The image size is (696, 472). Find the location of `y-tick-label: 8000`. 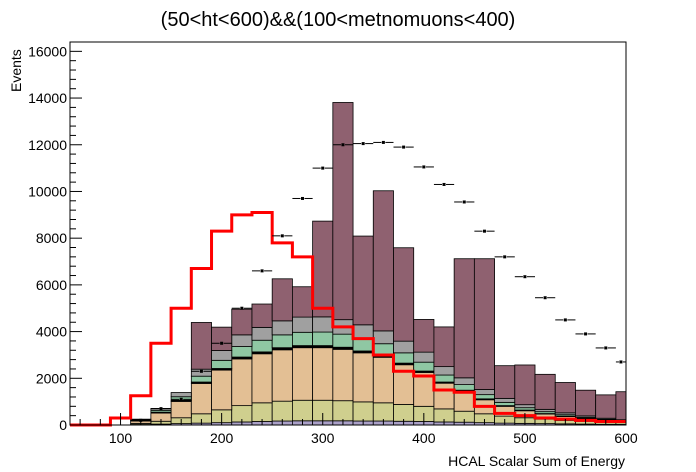

y-tick-label: 8000 is located at coordinates (51, 238).